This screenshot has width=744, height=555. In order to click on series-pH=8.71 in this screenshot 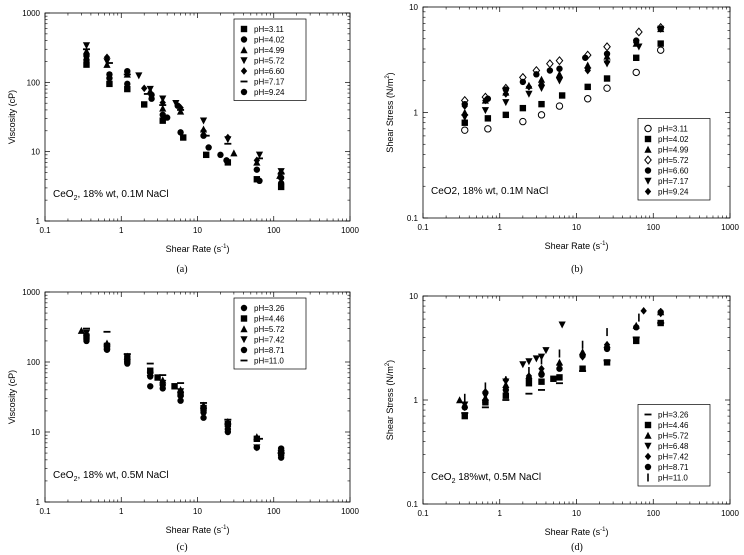, I will do `click(562, 359)`.